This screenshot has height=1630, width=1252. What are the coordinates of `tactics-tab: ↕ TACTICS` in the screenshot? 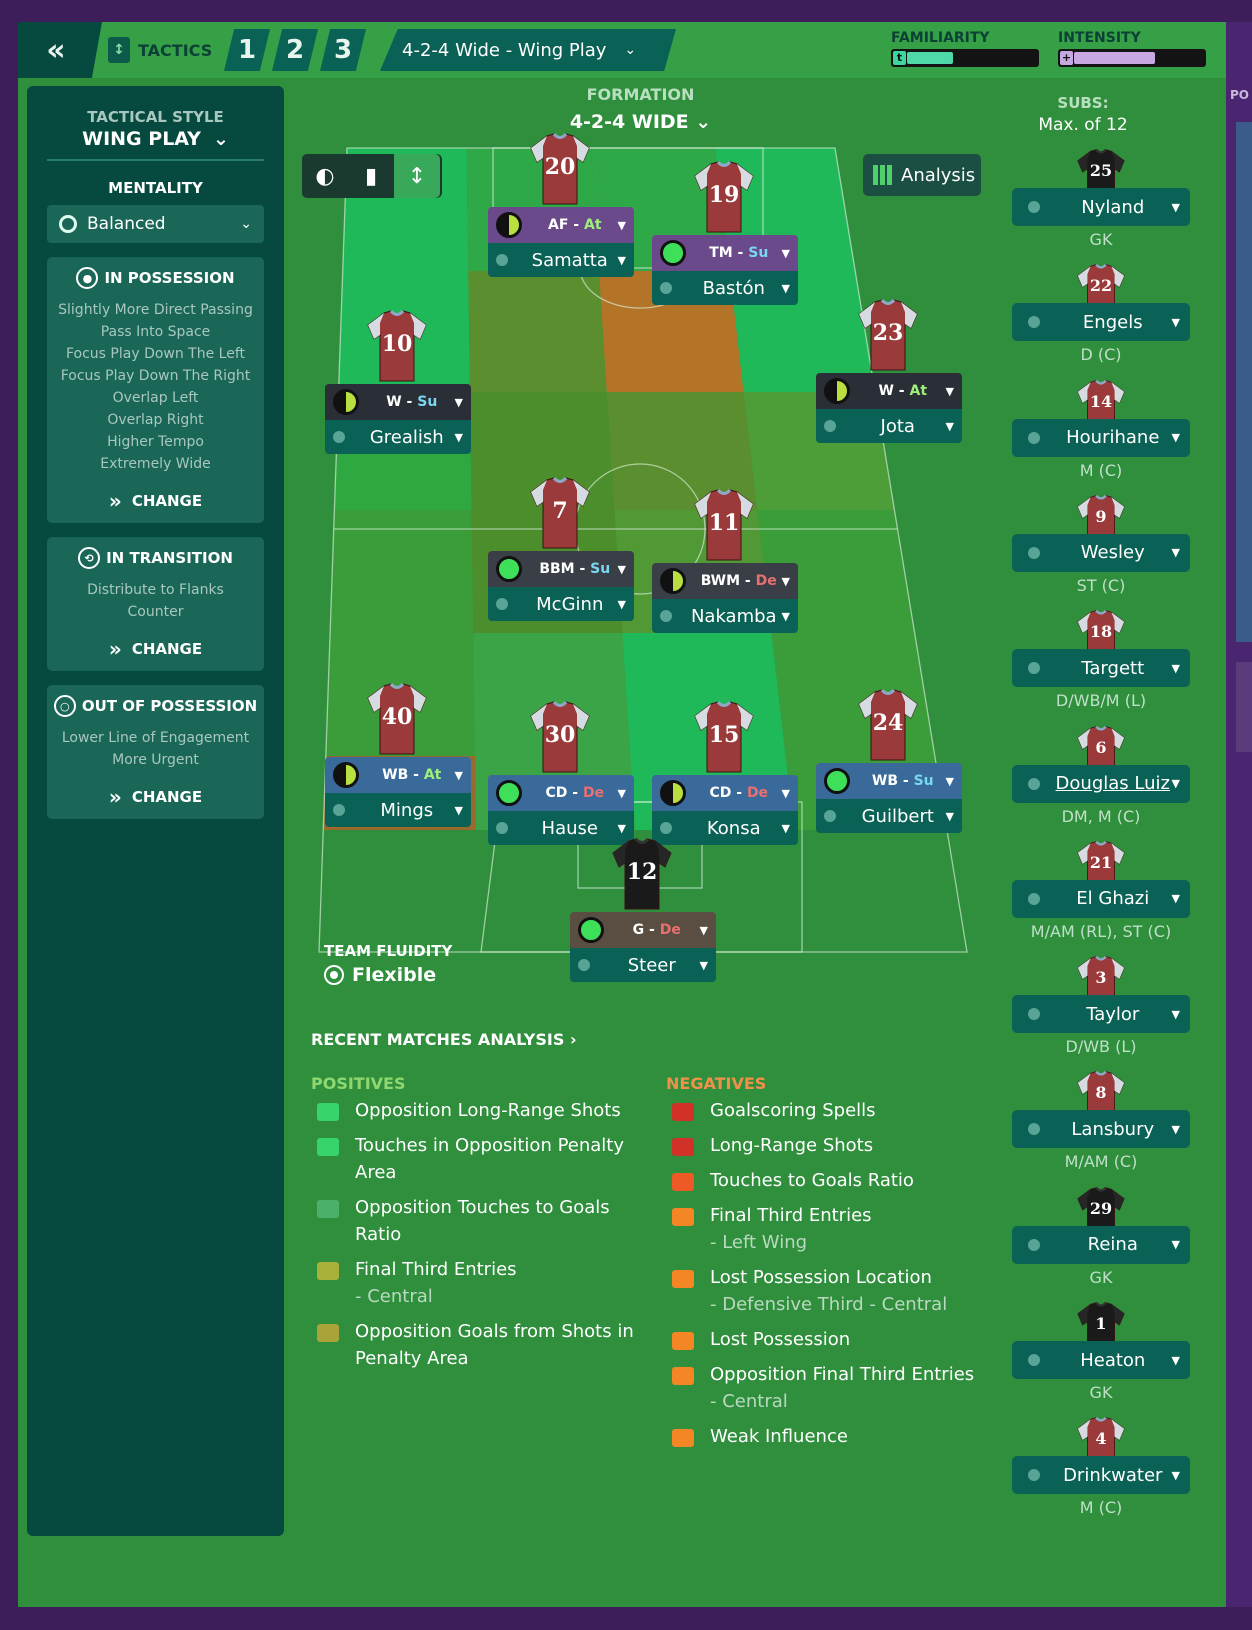 It's located at (178, 50).